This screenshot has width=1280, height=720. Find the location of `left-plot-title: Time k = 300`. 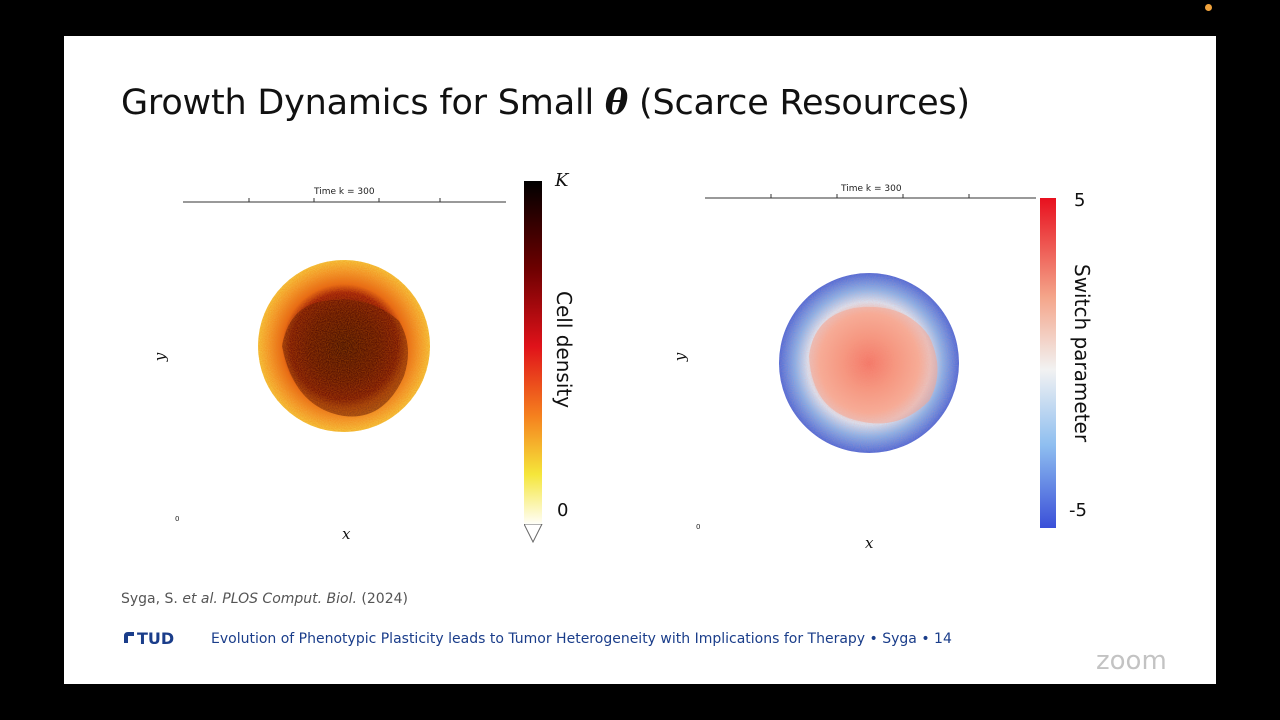

left-plot-title: Time k = 300 is located at coordinates (344, 192).